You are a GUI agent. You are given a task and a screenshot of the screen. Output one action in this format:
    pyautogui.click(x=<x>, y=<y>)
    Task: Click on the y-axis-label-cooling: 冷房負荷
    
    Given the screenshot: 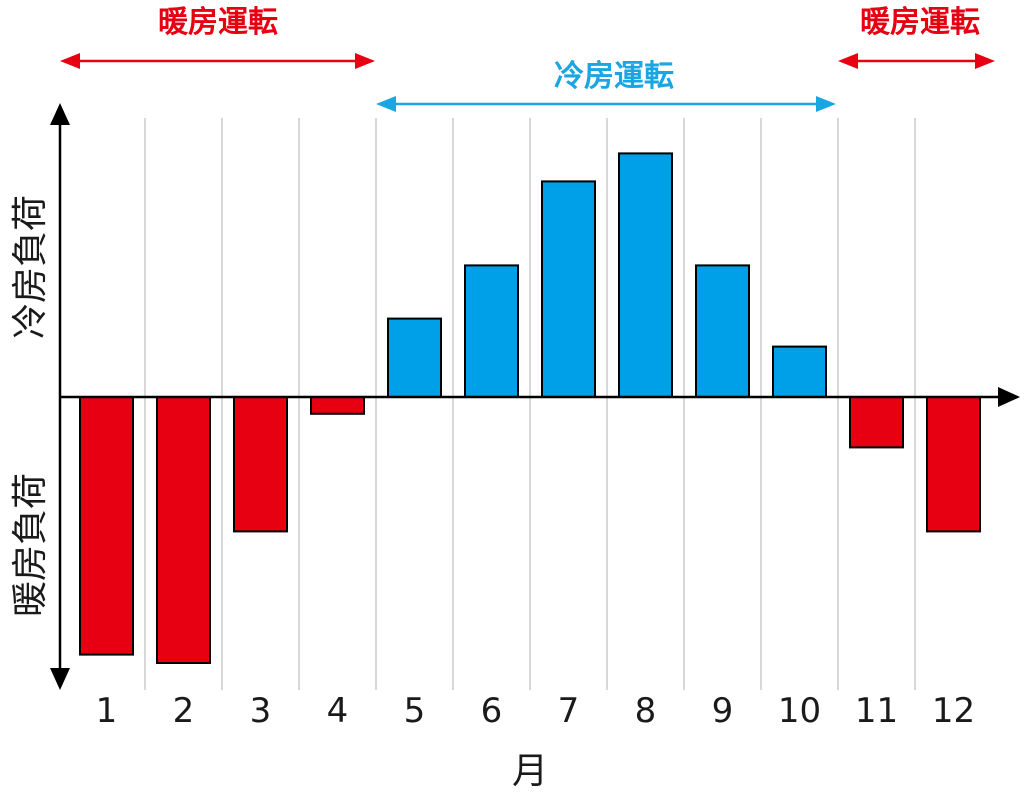 What is the action you would take?
    pyautogui.click(x=30, y=267)
    